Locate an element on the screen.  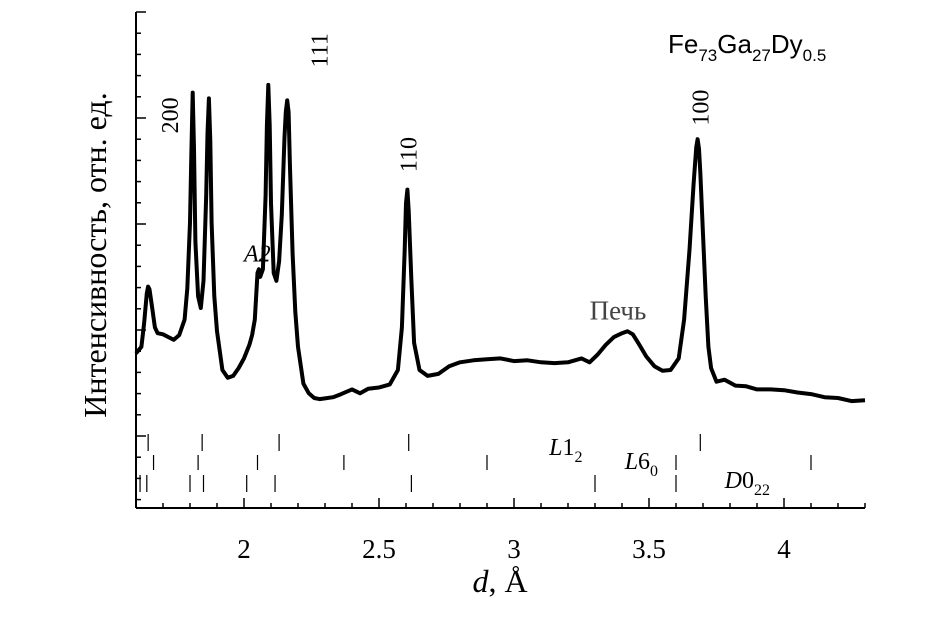
x-tick-label: 2 is located at coordinates (244, 549).